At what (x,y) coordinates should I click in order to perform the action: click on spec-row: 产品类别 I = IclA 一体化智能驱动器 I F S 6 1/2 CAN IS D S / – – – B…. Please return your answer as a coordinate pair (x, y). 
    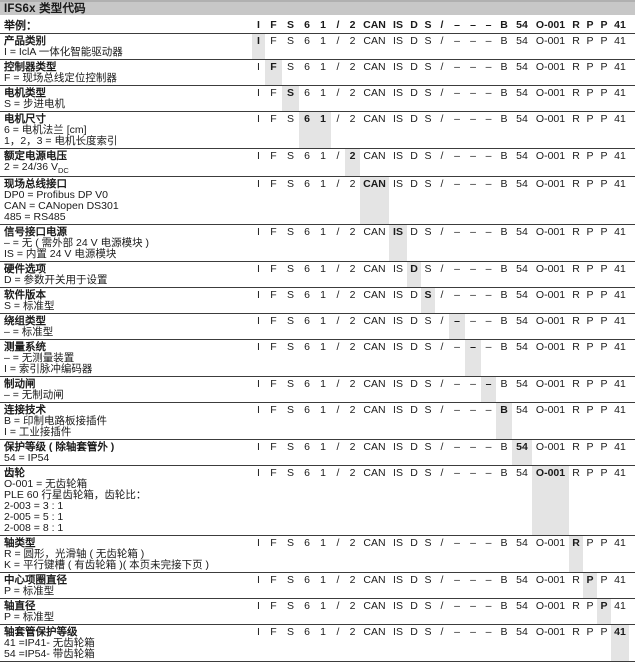
    Looking at the image, I should click on (317, 47).